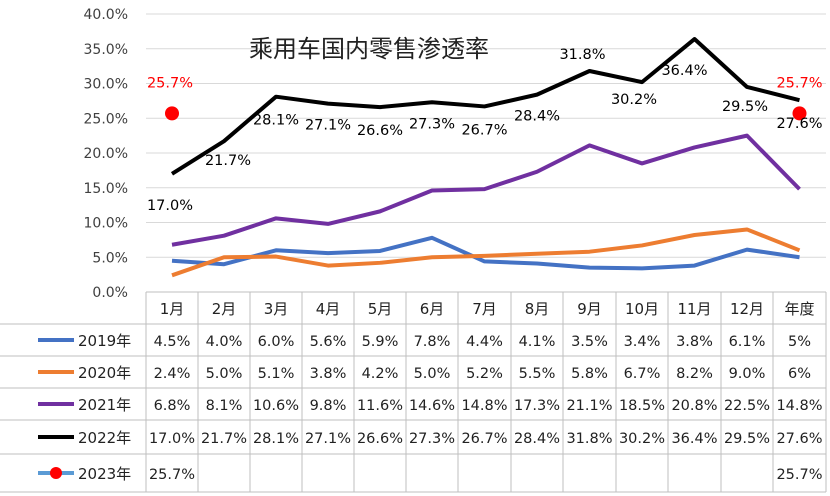  What do you see at coordinates (170, 206) in the screenshot?
I see `data-label: 17.0%` at bounding box center [170, 206].